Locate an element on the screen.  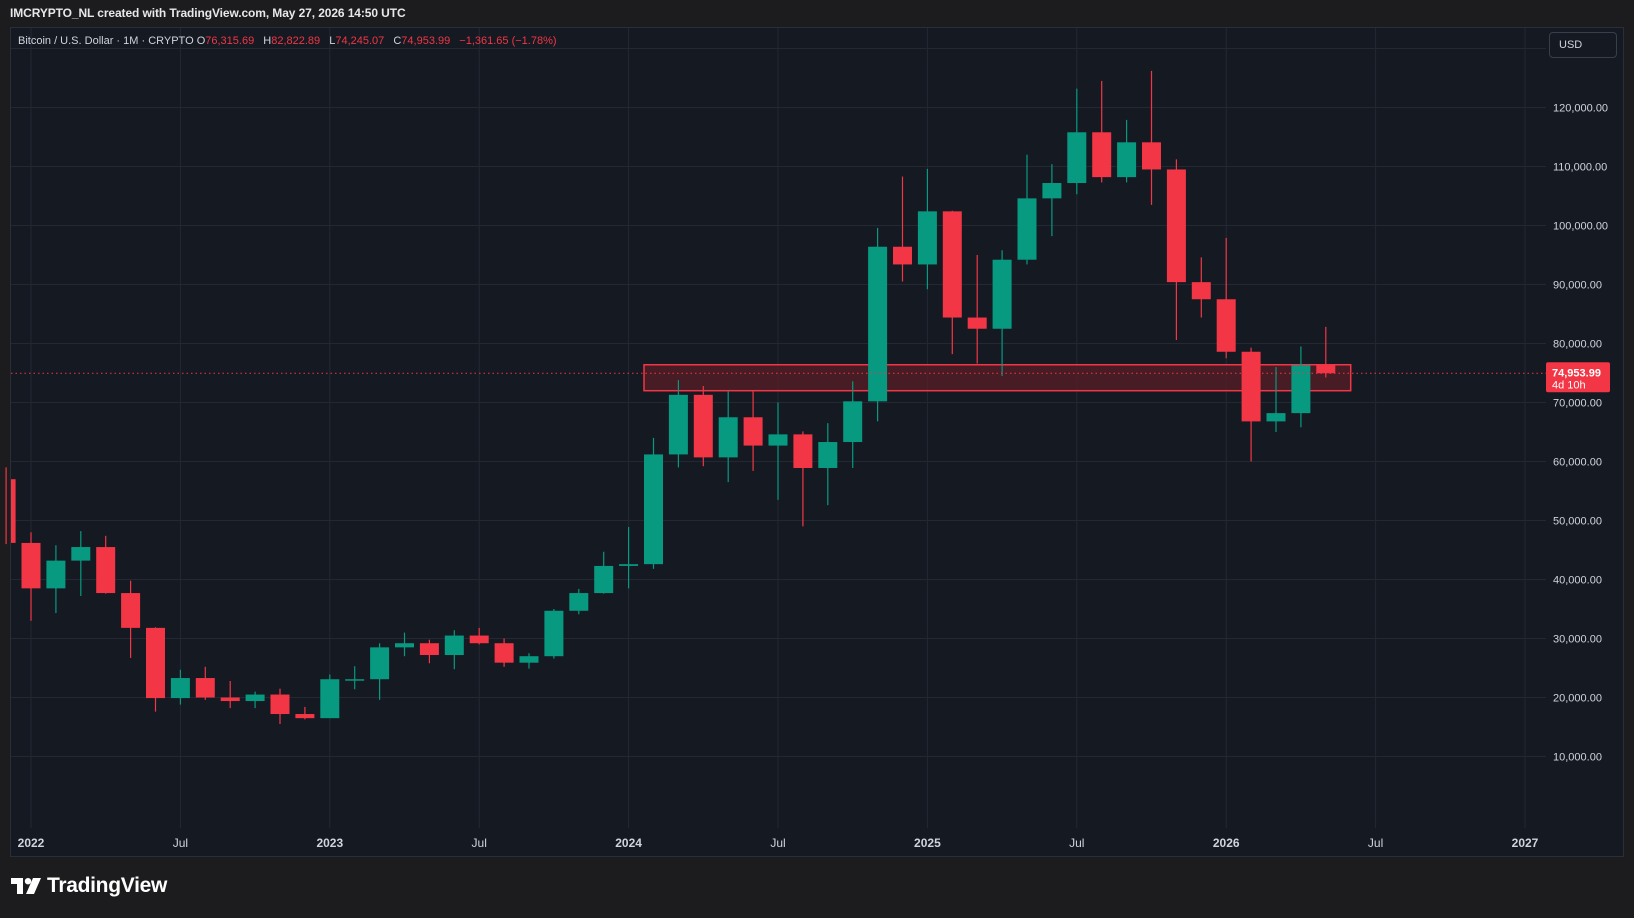
y-tick-label: 80,000.00 is located at coordinates (1577, 345).